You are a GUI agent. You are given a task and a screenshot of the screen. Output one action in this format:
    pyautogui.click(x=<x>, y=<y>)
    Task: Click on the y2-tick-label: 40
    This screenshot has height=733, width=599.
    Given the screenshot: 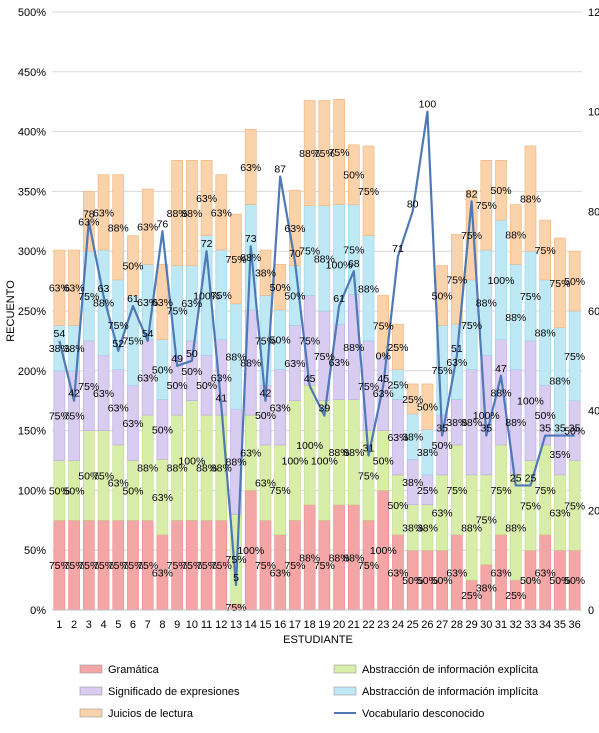 What is the action you would take?
    pyautogui.click(x=593, y=412)
    